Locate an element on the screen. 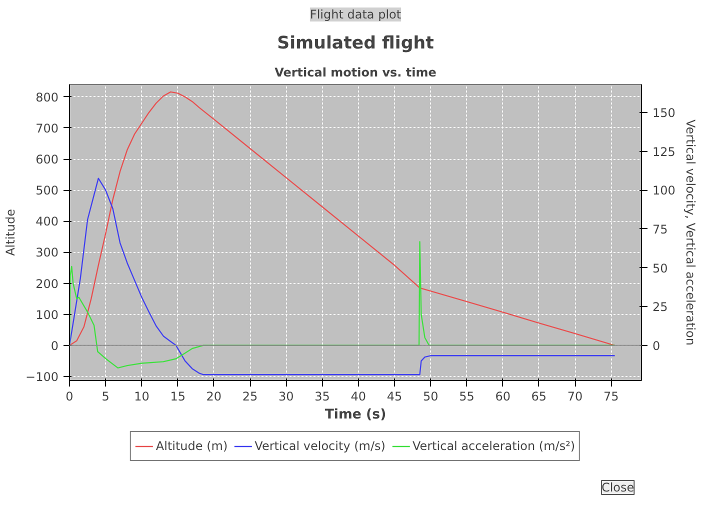 The width and height of the screenshot is (702, 505). x-tick-label: 25 is located at coordinates (250, 397).